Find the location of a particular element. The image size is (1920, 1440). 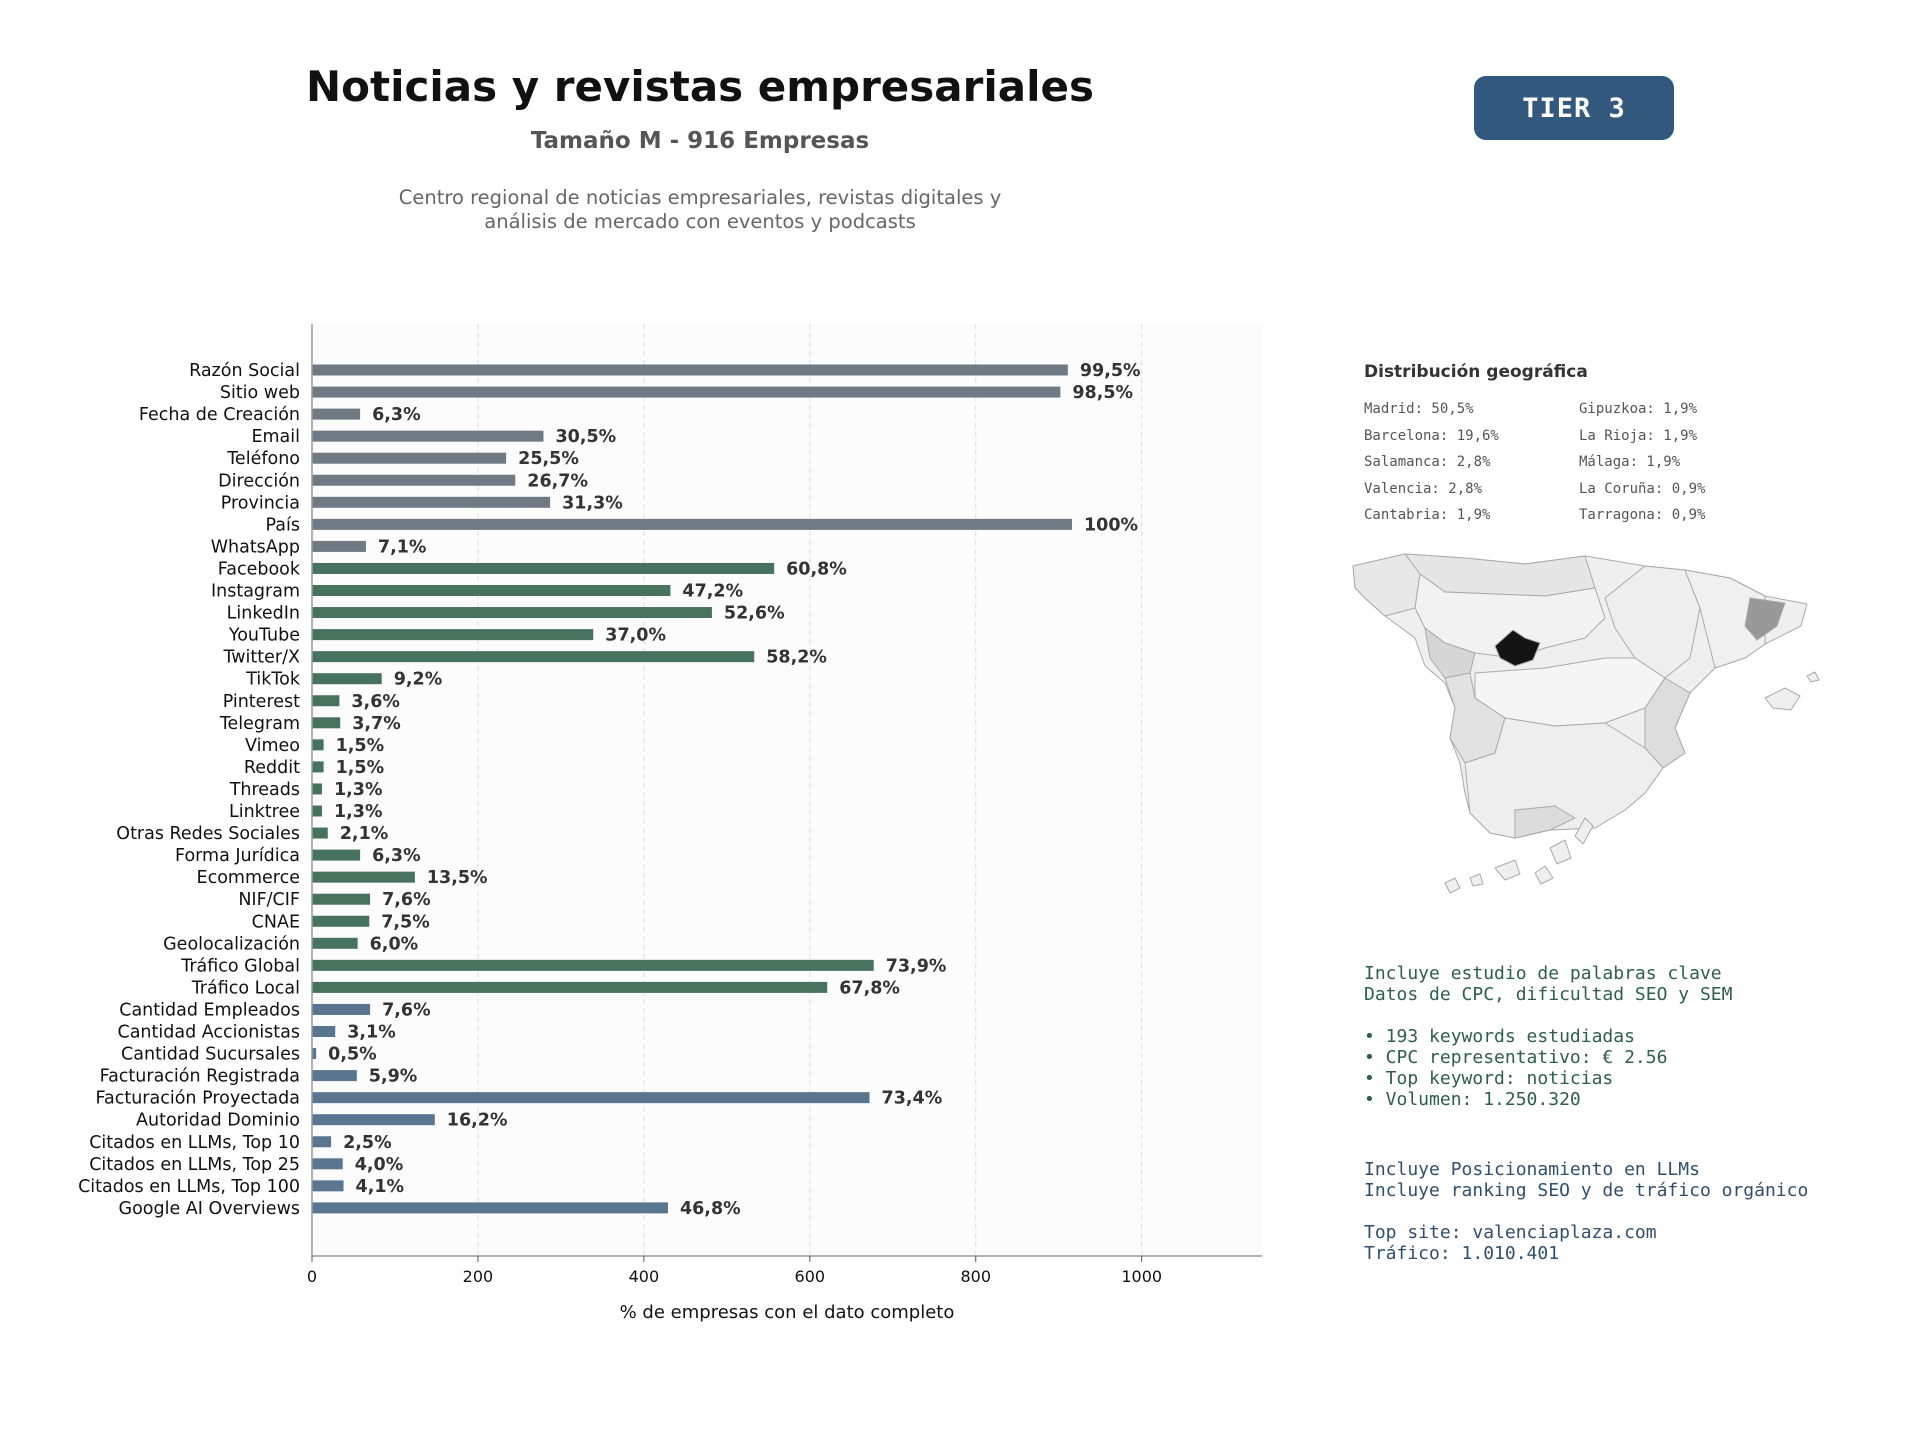

value-label: 4,0% is located at coordinates (379, 1165).